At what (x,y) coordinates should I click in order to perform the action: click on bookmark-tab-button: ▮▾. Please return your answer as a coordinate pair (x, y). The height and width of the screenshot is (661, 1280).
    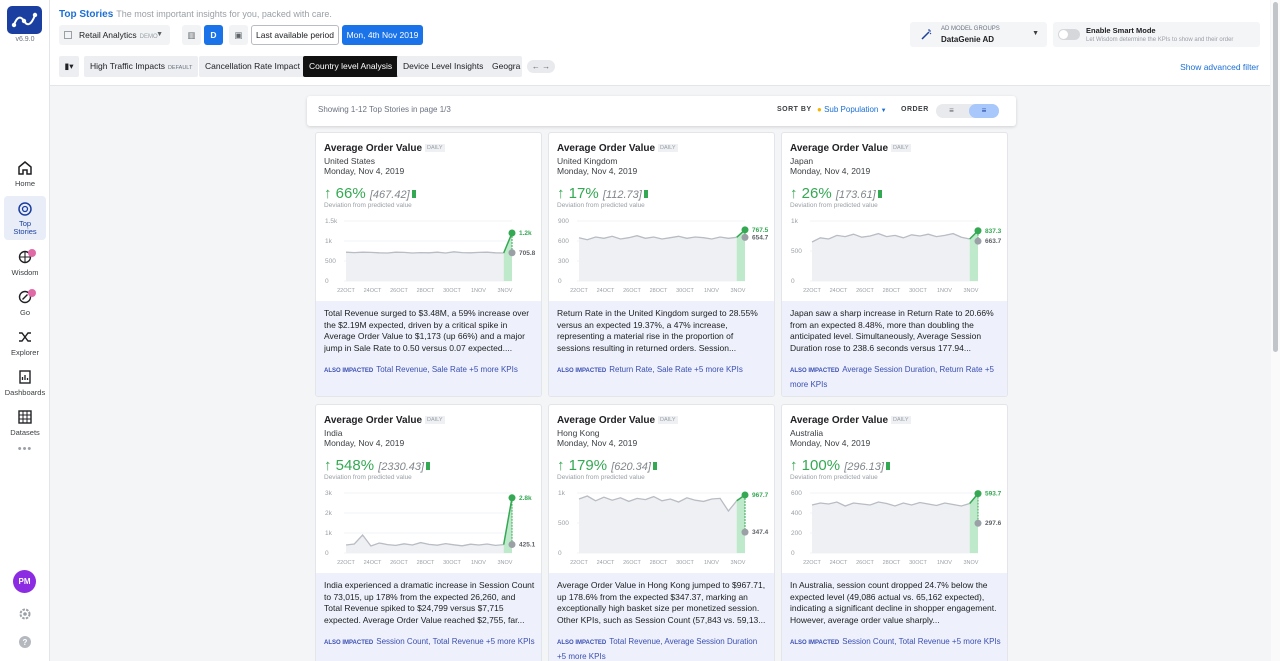
    Looking at the image, I should click on (69, 66).